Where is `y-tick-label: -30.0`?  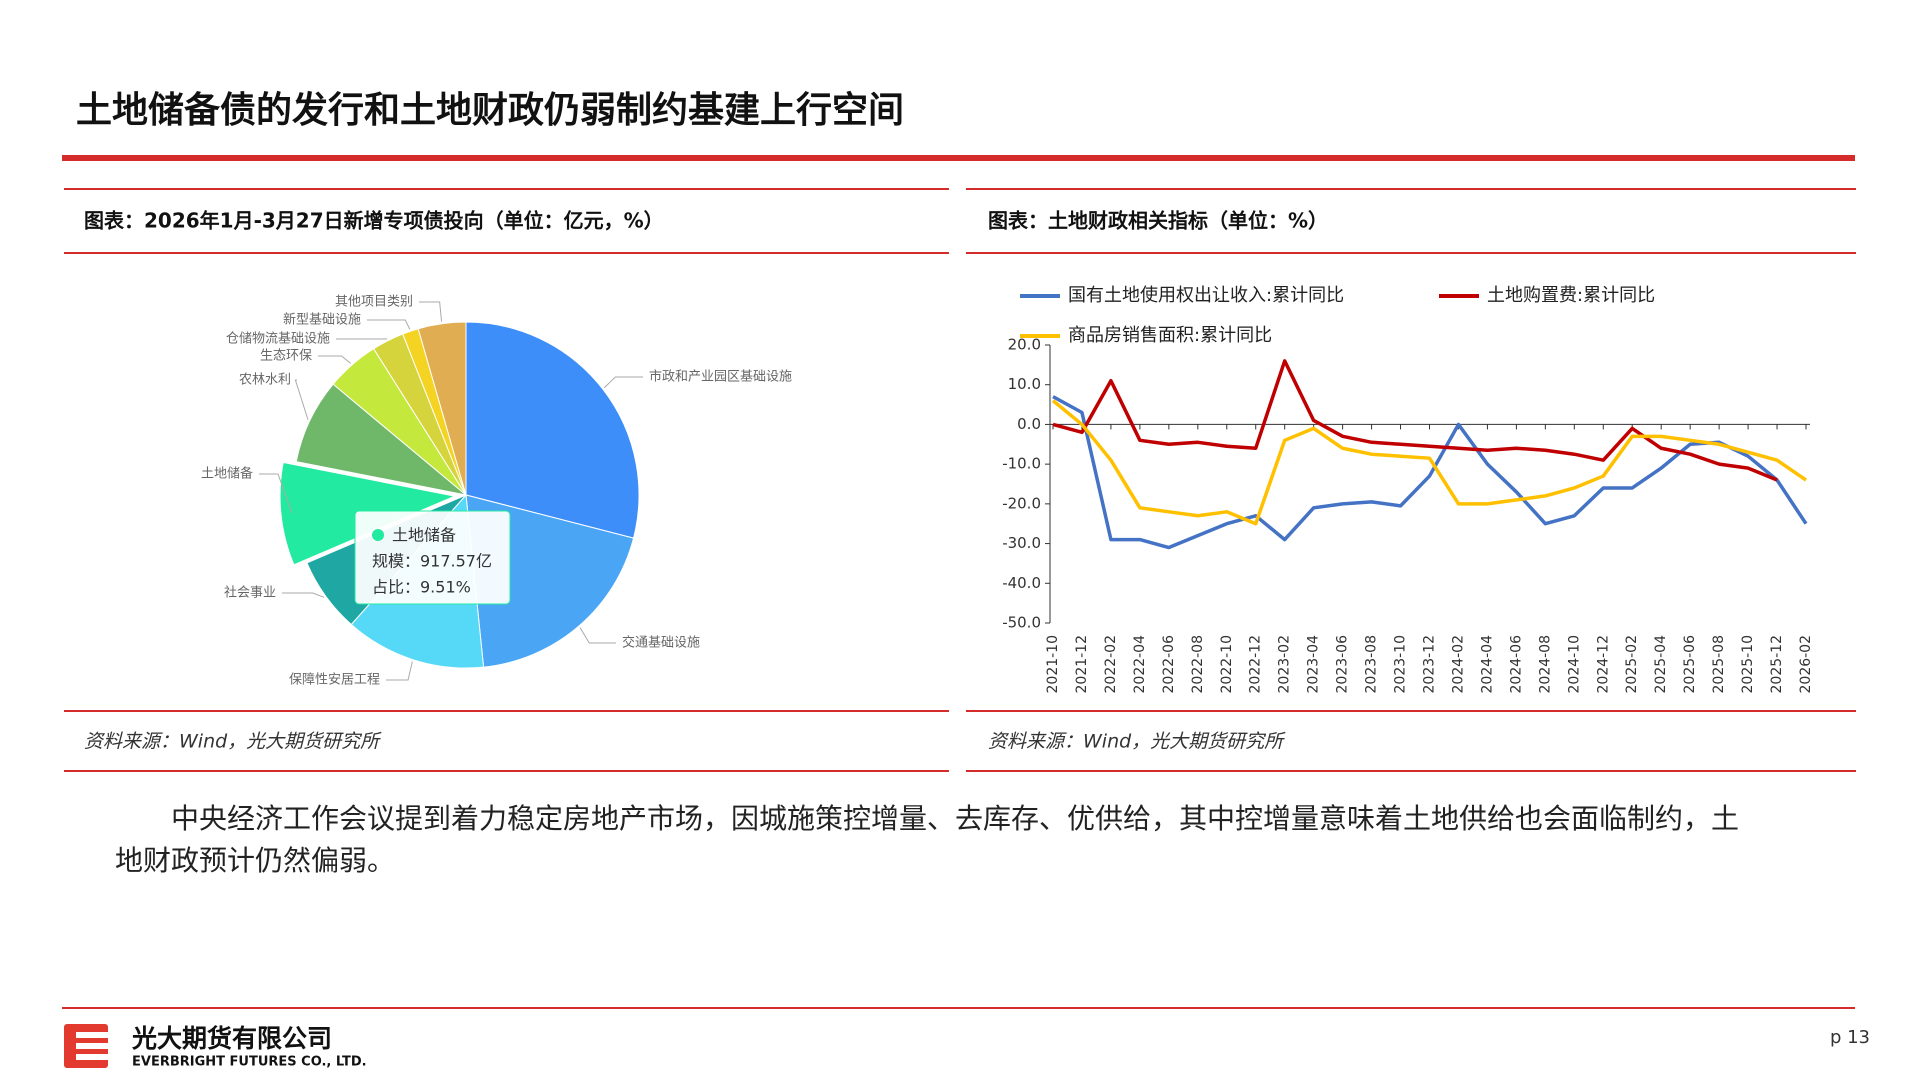
y-tick-label: -30.0 is located at coordinates (1021, 543).